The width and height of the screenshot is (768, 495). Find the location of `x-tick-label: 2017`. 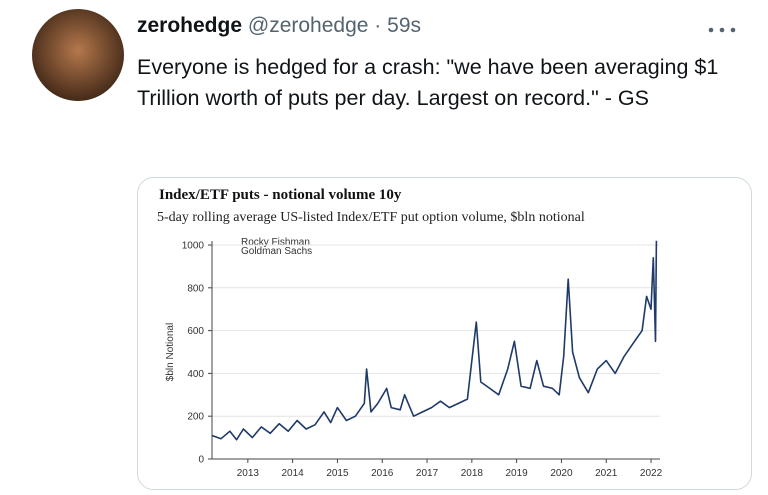

x-tick-label: 2017 is located at coordinates (427, 473).